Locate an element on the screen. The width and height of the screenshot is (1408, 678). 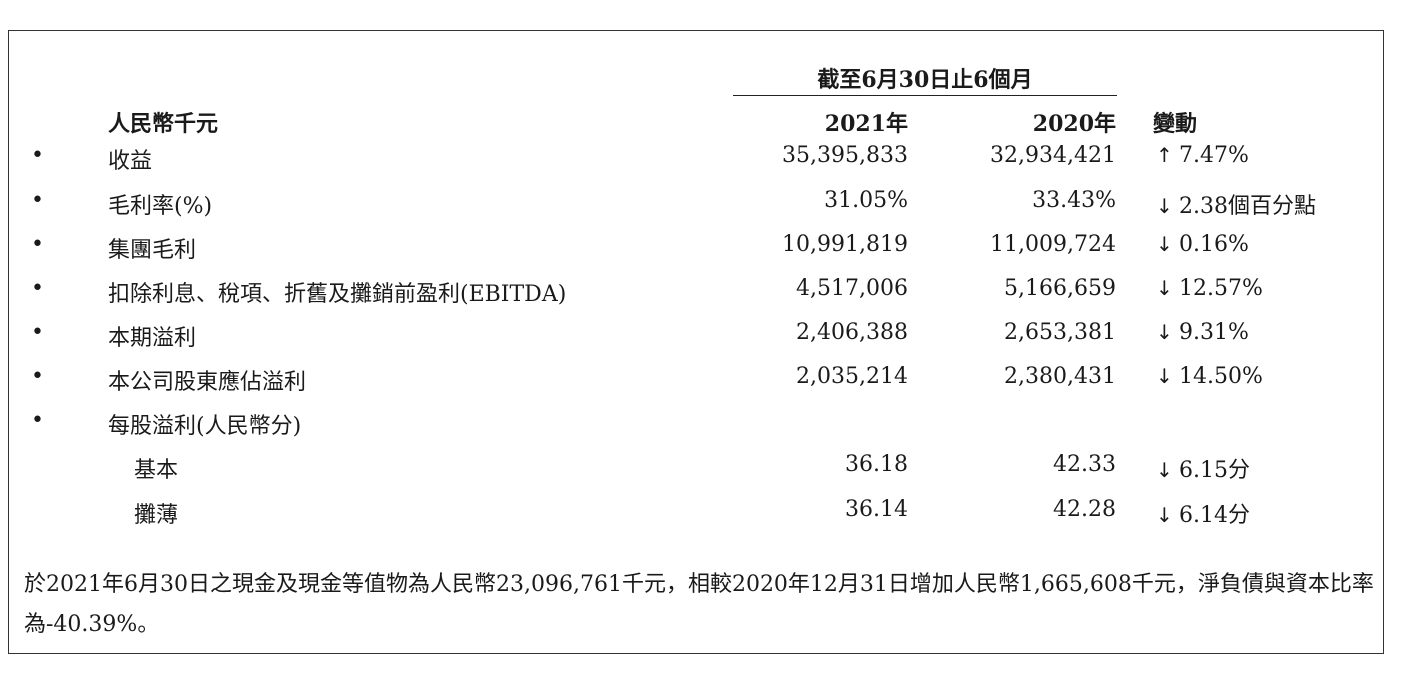
change-value: 12.57% is located at coordinates (1221, 288).